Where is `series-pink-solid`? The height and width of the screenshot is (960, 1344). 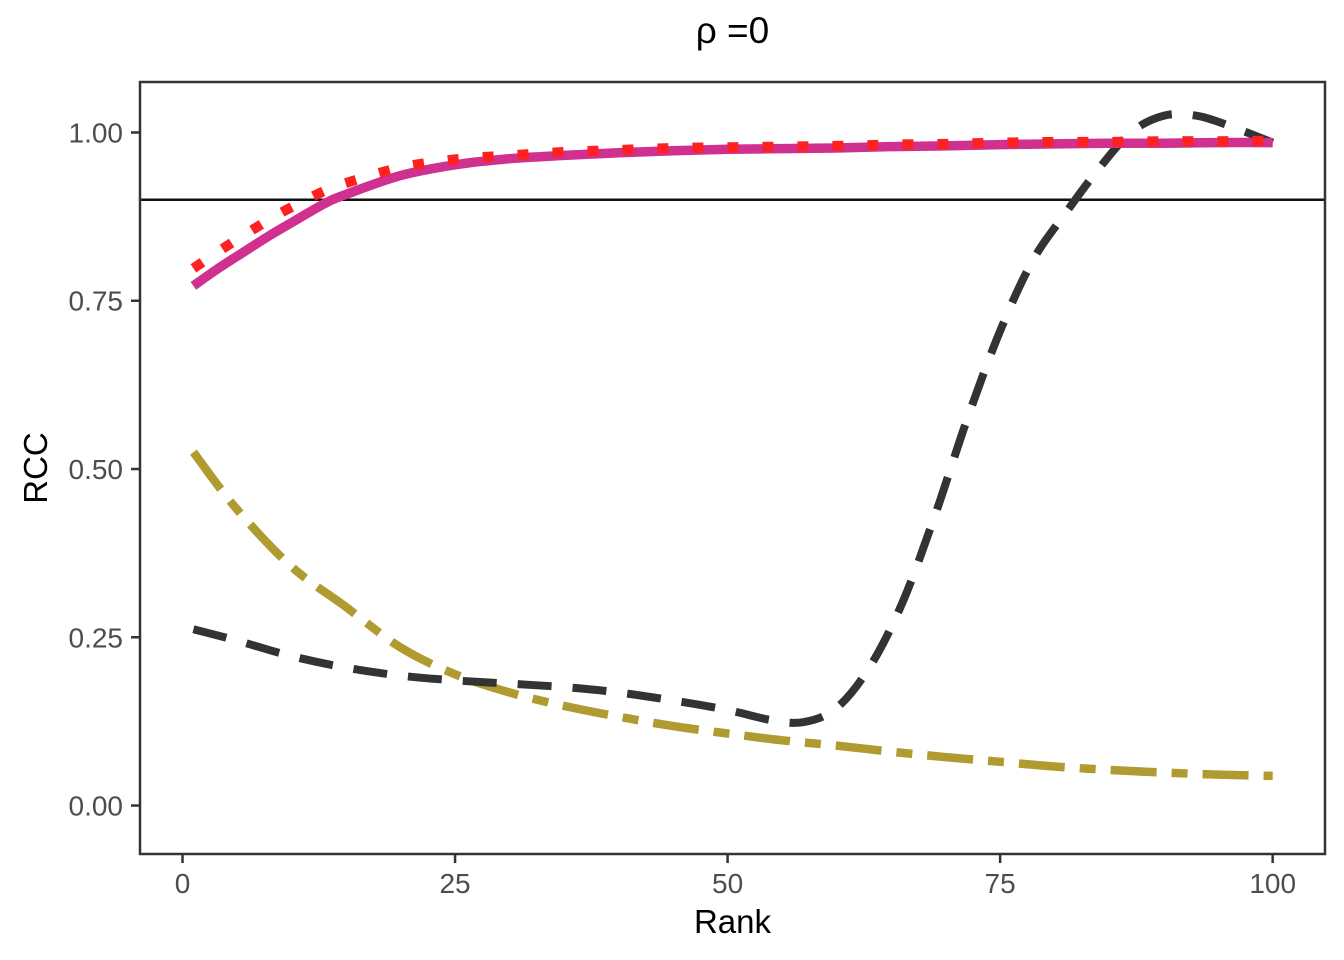
series-pink-solid is located at coordinates (731, 213).